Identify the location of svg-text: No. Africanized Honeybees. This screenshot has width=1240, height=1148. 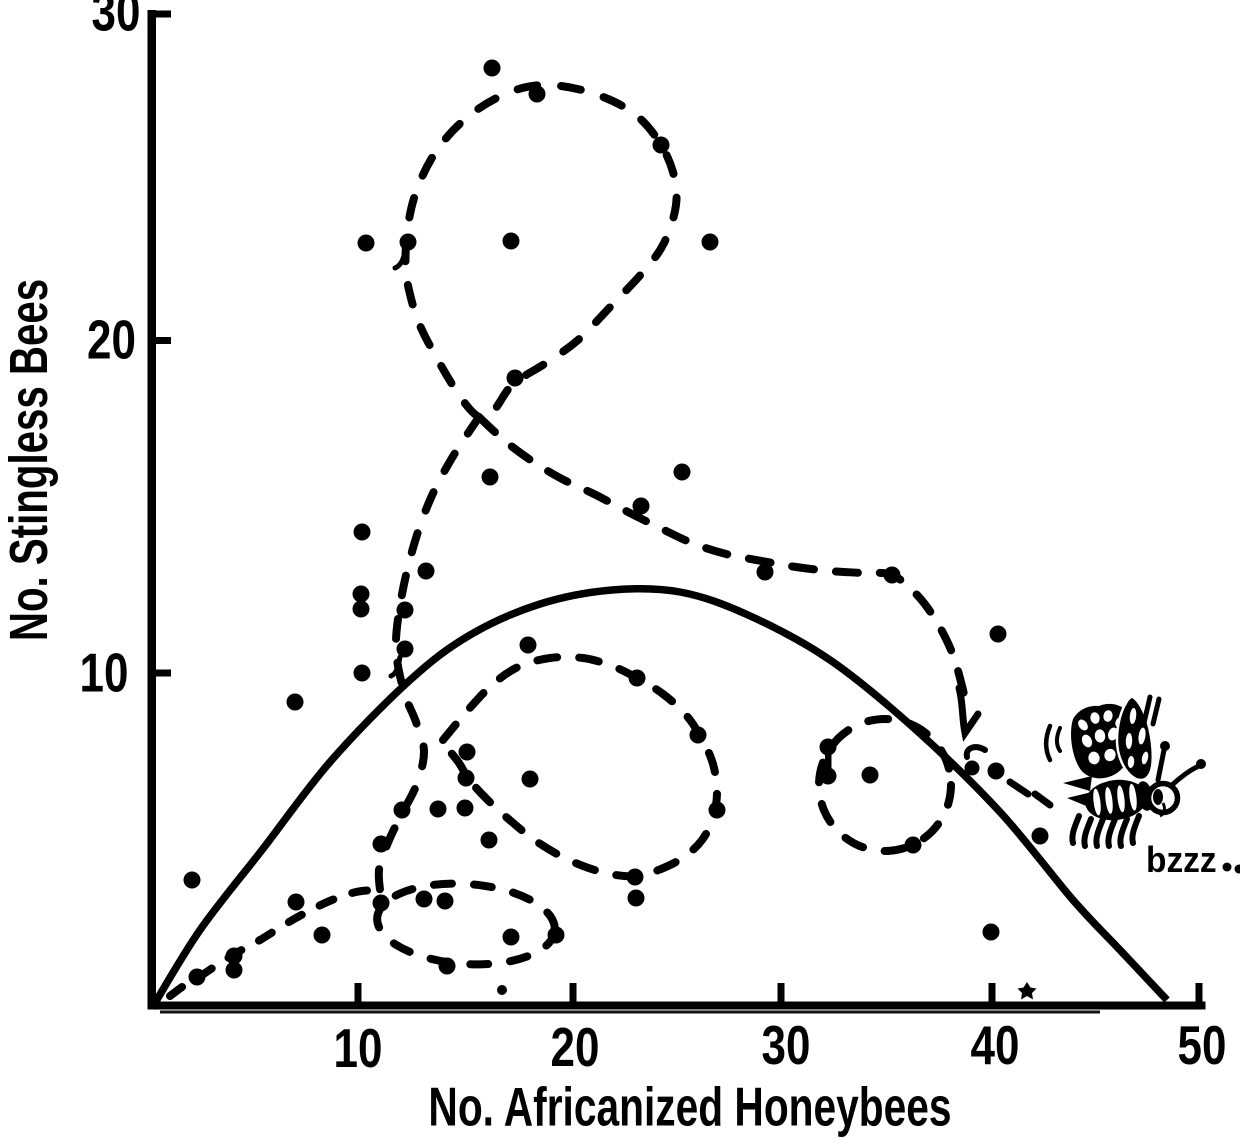
(689, 1107).